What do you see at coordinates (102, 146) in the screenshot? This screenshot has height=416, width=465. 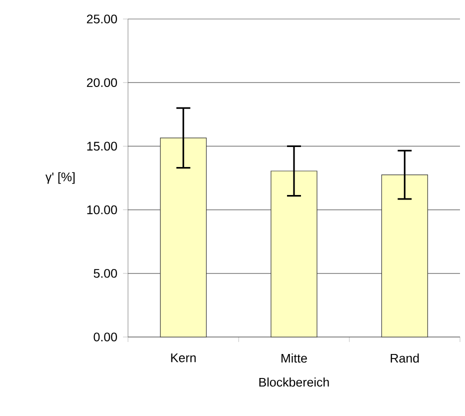 I see `y-tick-label: 15.00` at bounding box center [102, 146].